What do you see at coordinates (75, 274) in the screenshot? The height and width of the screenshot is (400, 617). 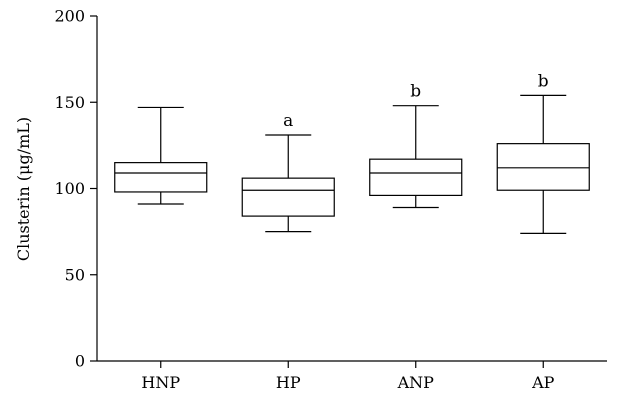 I see `y-tick-label: 50` at bounding box center [75, 274].